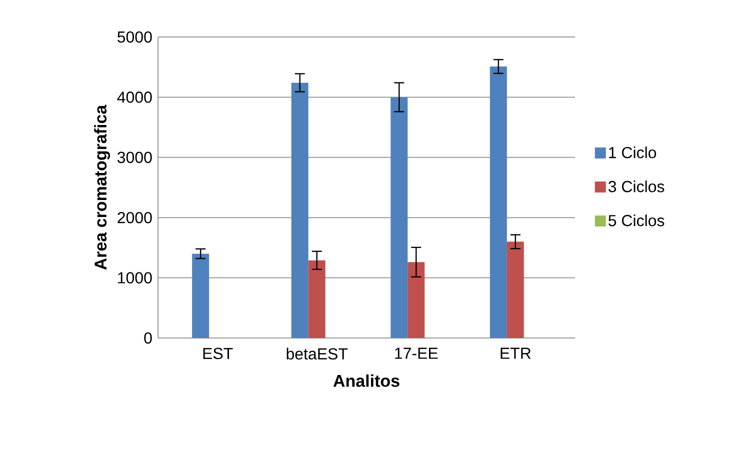 The image size is (737, 456). Describe the element at coordinates (366, 380) in the screenshot. I see `x-axis-title: Analitos` at that location.